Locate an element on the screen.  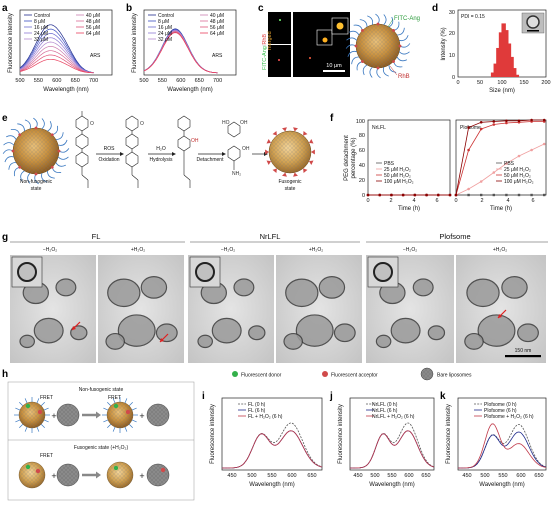
xlabel-b: Wavelength (nm) is located at coordinates (189, 90).